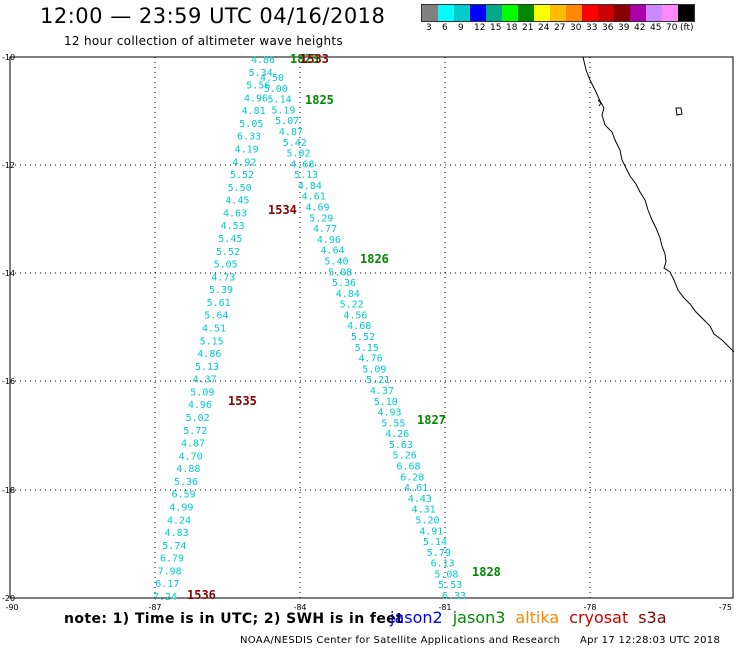  I want to click on coastline, so click(658, 204).